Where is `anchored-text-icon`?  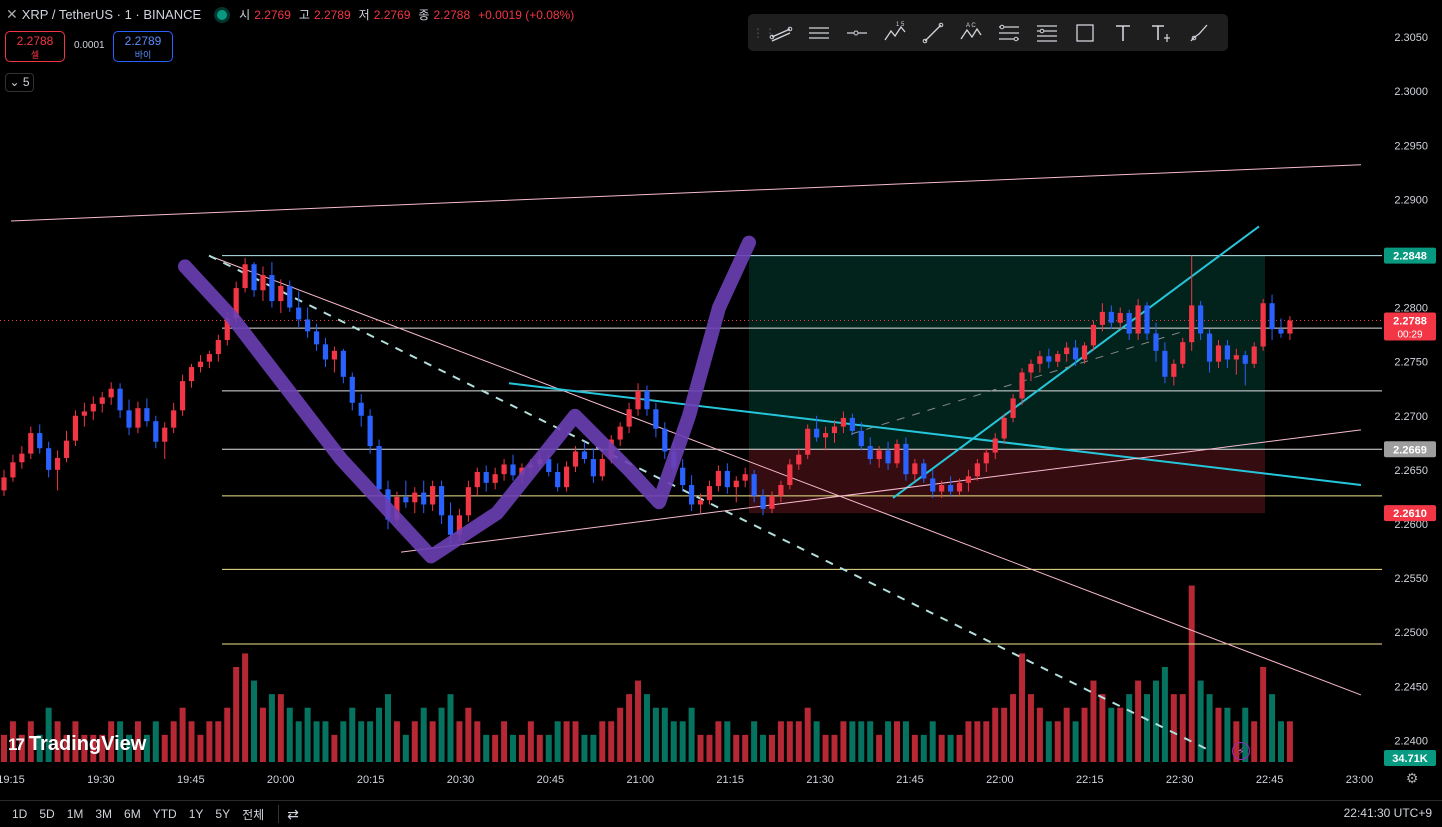
anchored-text-icon is located at coordinates (1161, 32).